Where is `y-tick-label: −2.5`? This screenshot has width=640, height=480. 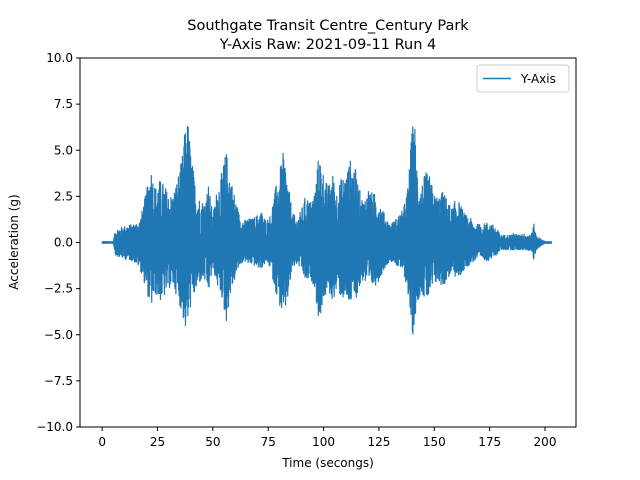
y-tick-label: −2.5 is located at coordinates (58, 289).